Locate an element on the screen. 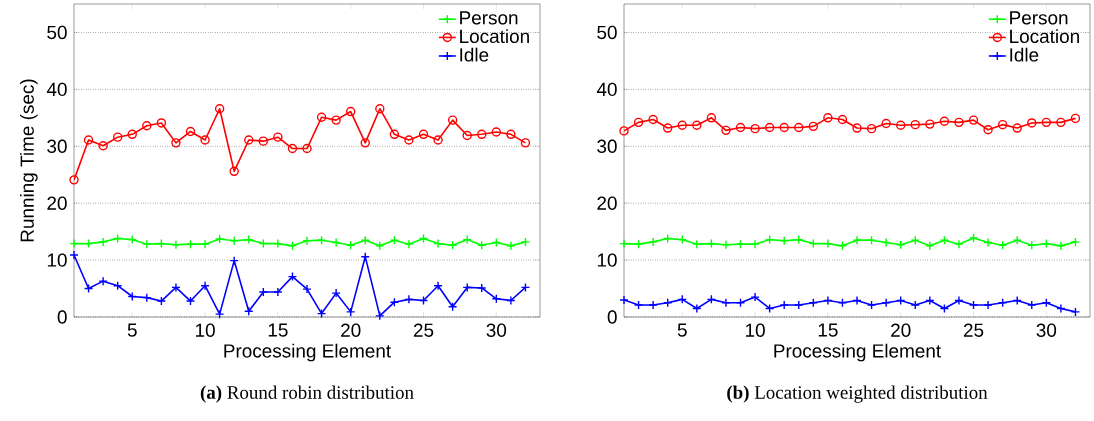 This screenshot has width=1094, height=421. y-tick-label: 20 is located at coordinates (57, 203).